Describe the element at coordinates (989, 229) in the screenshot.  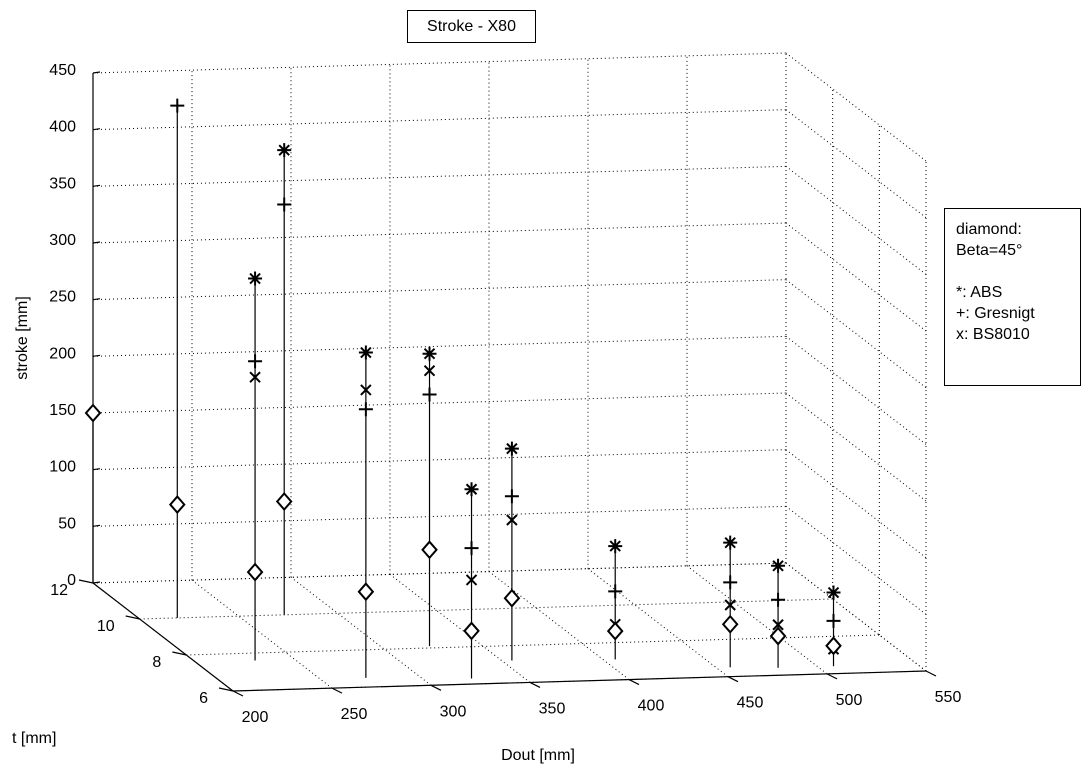
I see `legend-line-diamond: diamond:` at that location.